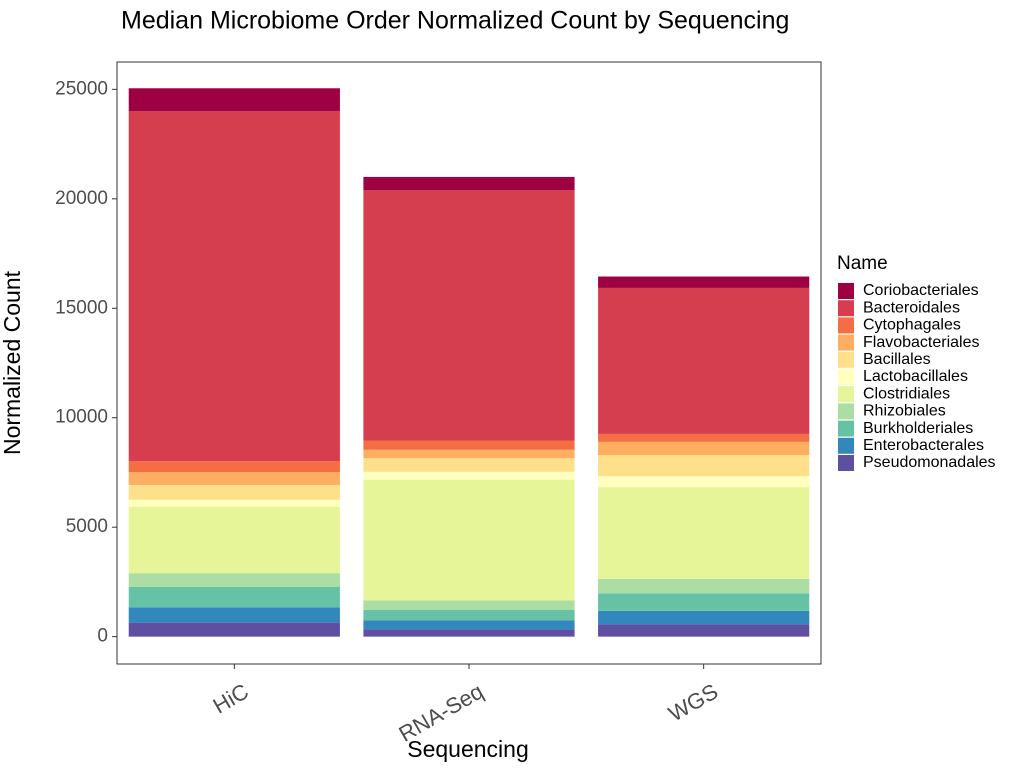 The width and height of the screenshot is (1024, 768). Describe the element at coordinates (704, 466) in the screenshot. I see `bar-segment-wgs-bacillales` at that location.